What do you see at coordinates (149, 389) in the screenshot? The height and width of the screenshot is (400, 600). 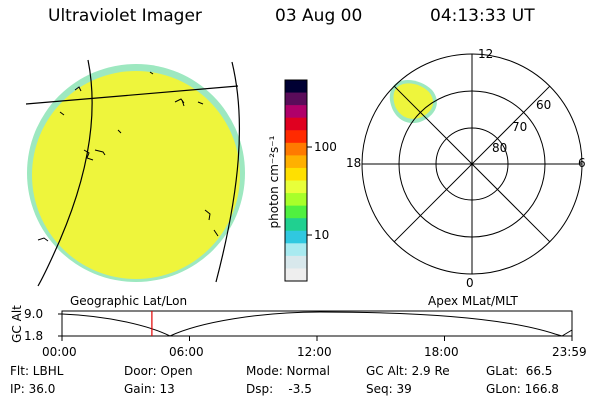 I see `gain-info: Gain: 13` at bounding box center [149, 389].